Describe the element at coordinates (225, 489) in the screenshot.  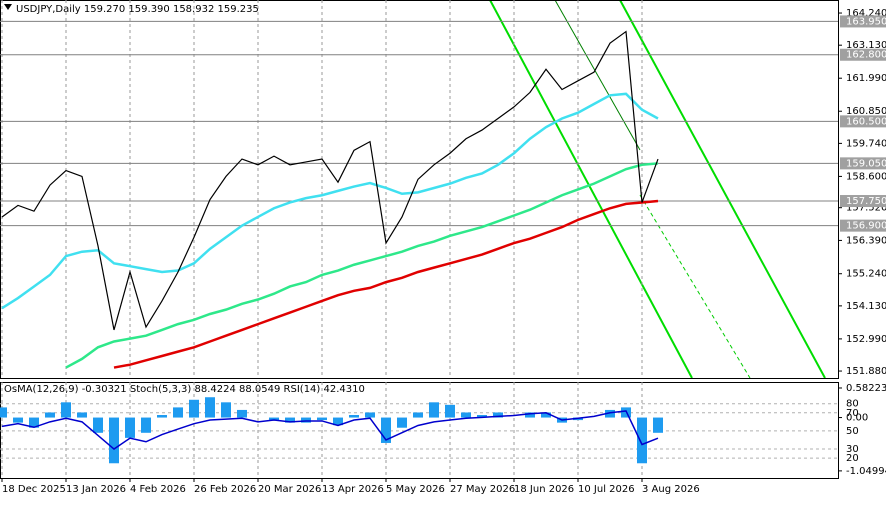
I see `x-tick-label: 26 Feb 2026` at that location.